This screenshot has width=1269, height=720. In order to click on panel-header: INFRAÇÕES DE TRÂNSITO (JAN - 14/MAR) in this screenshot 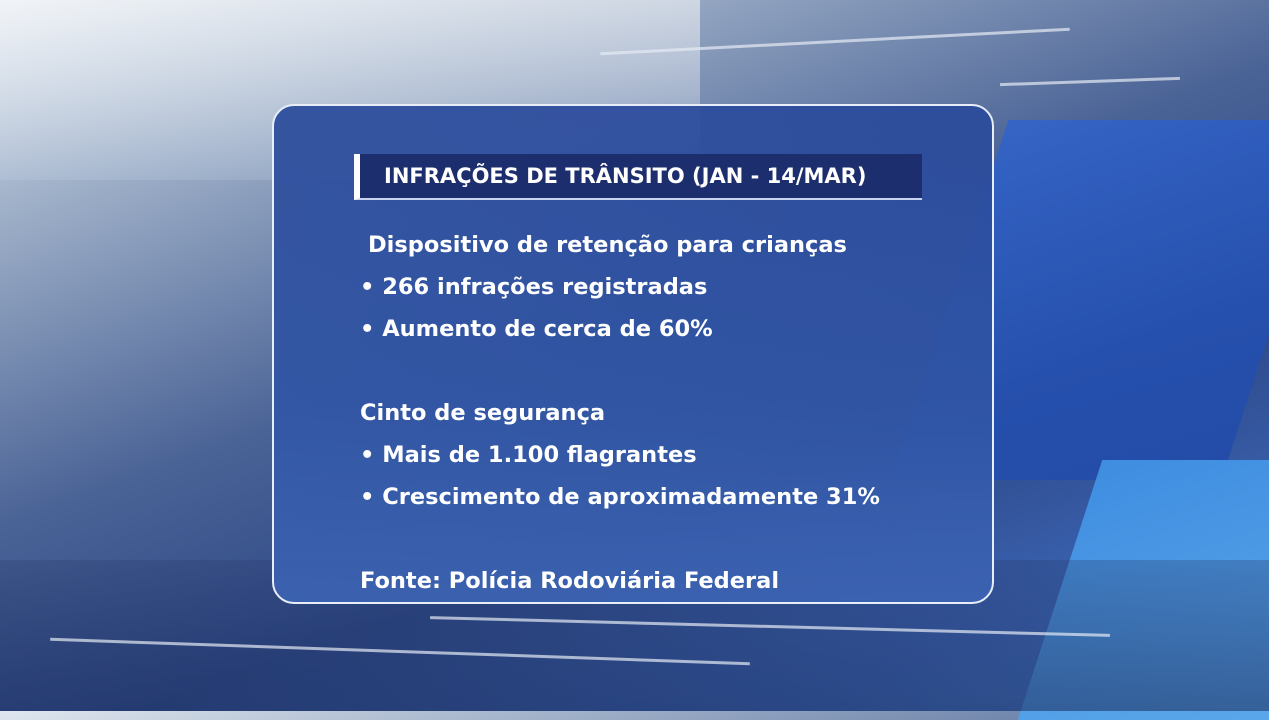, I will do `click(638, 177)`.